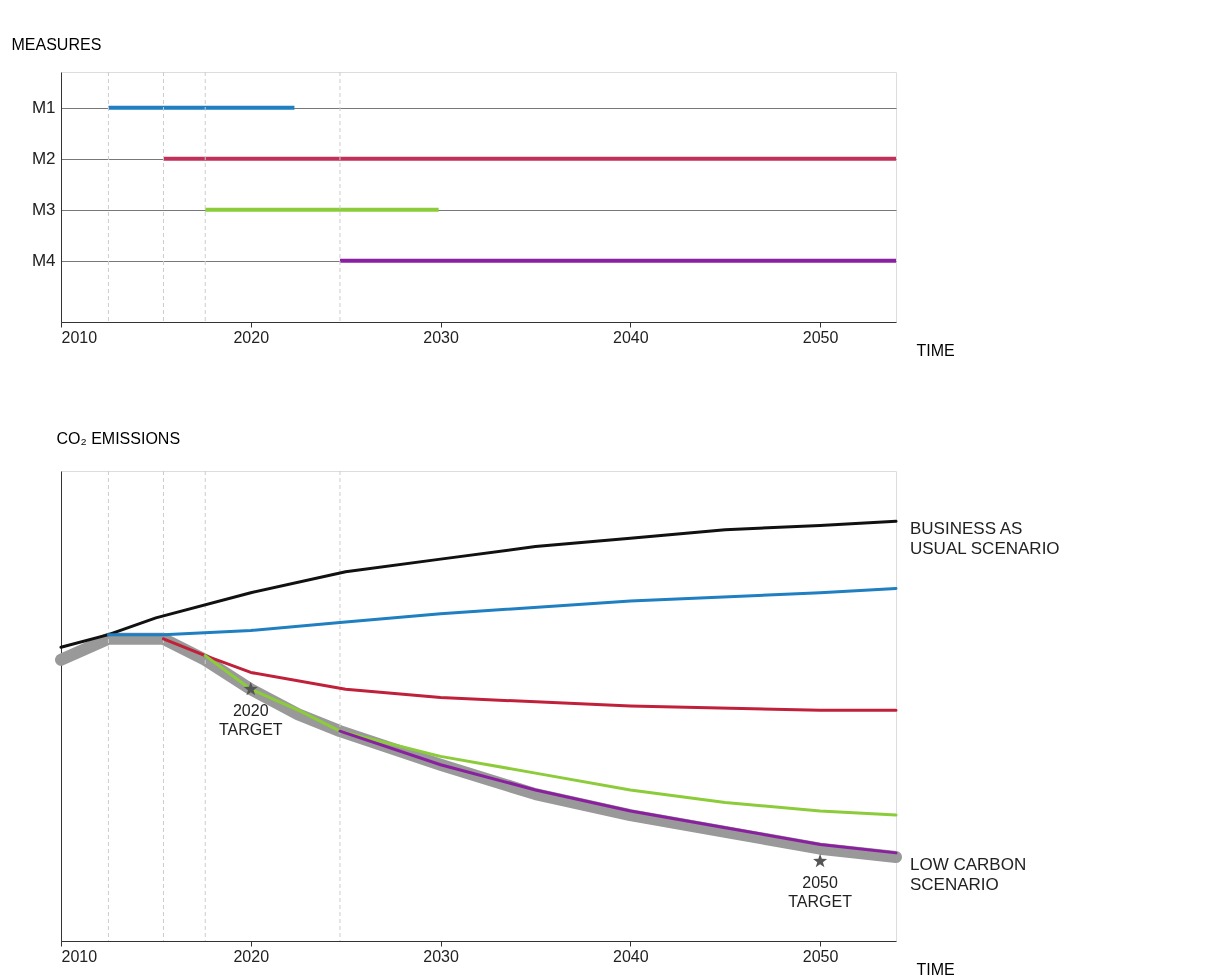 Image resolution: width=1207 pixels, height=976 pixels. What do you see at coordinates (968, 875) in the screenshot?
I see `series-label: LOW CARBON SCENARIO` at bounding box center [968, 875].